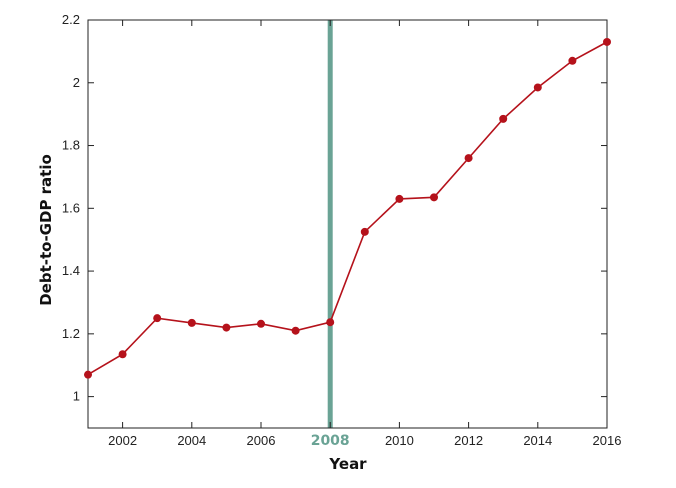  What do you see at coordinates (347, 464) in the screenshot?
I see `x-axis-title: Year` at bounding box center [347, 464].